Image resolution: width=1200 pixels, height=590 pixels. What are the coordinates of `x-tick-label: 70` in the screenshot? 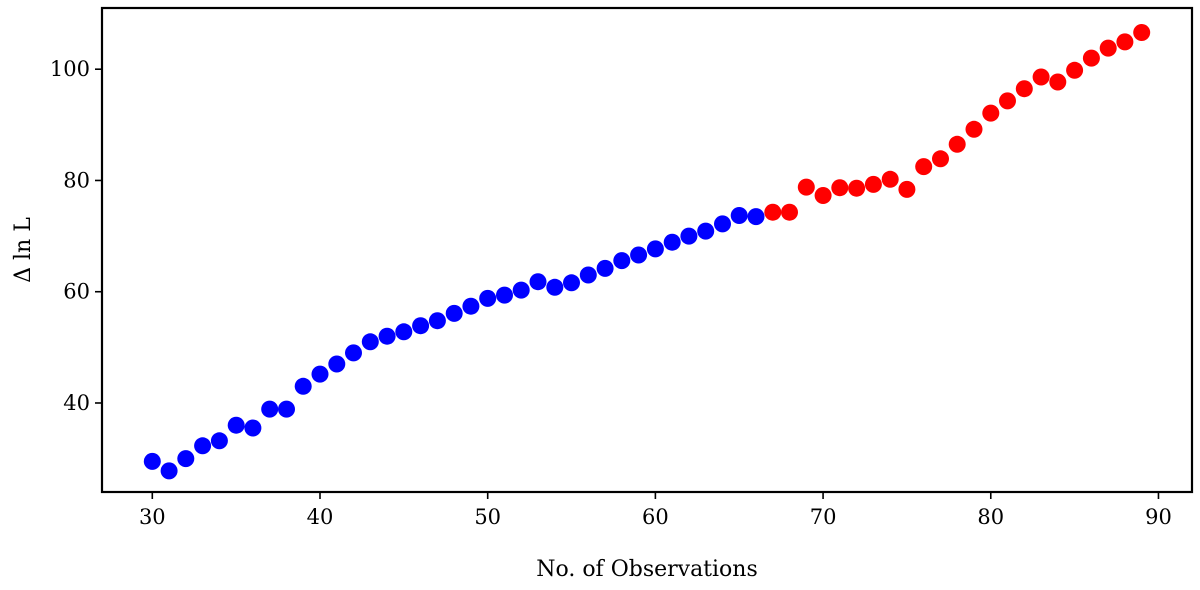 It's located at (823, 517).